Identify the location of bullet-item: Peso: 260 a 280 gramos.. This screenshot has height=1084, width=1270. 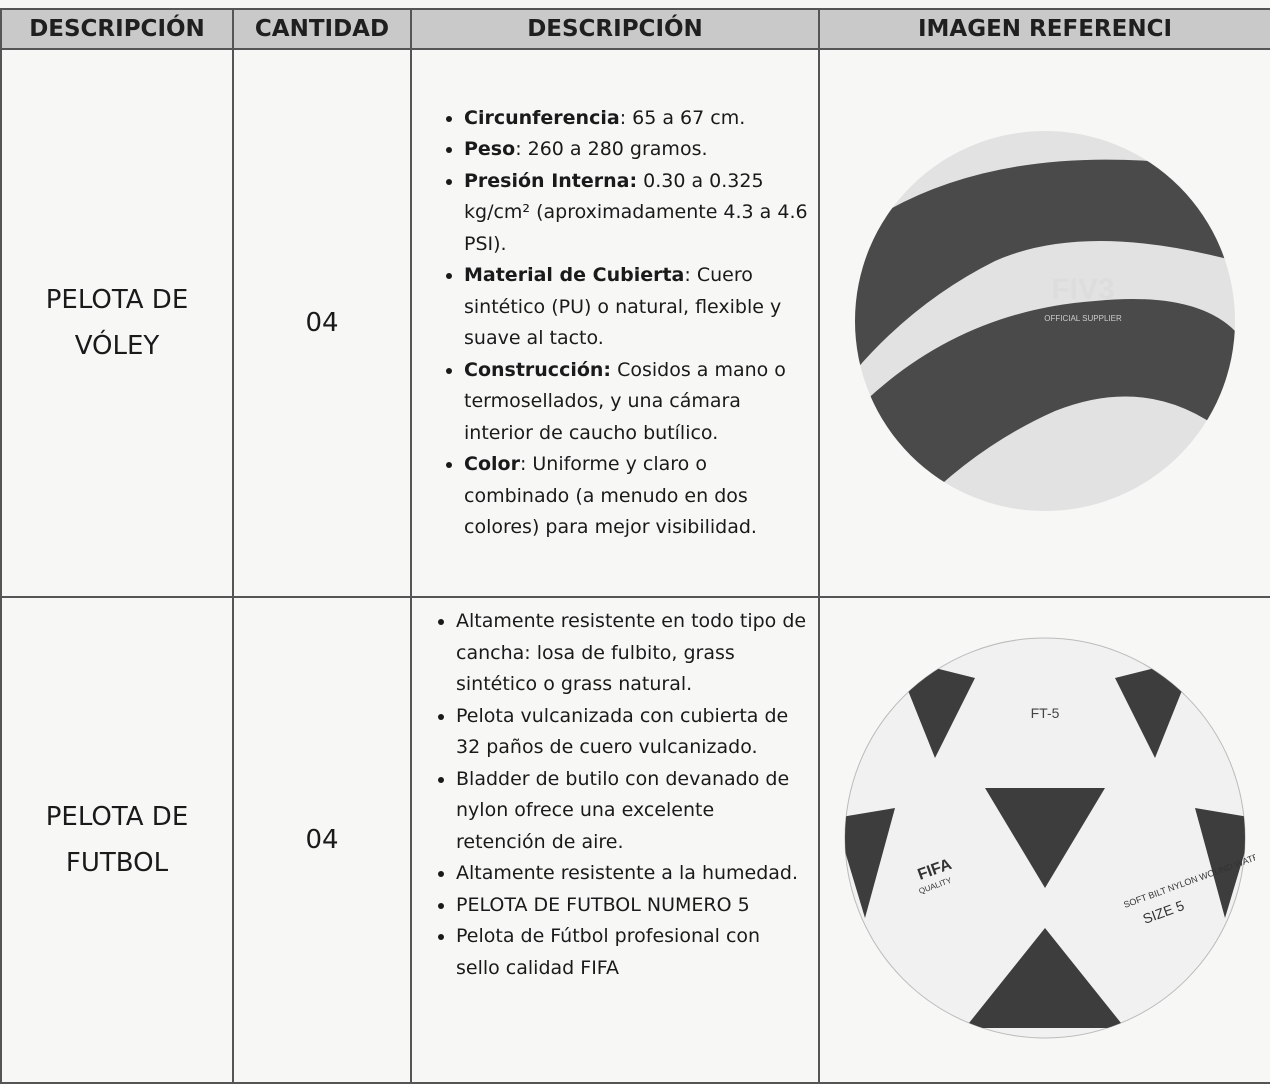
(636, 150).